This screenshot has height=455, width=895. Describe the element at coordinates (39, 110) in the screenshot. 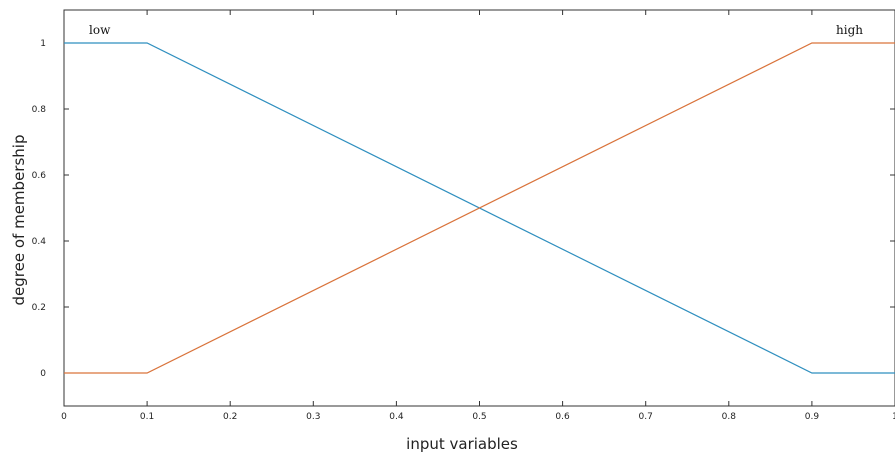

I see `y-tick-label: 0.8` at that location.